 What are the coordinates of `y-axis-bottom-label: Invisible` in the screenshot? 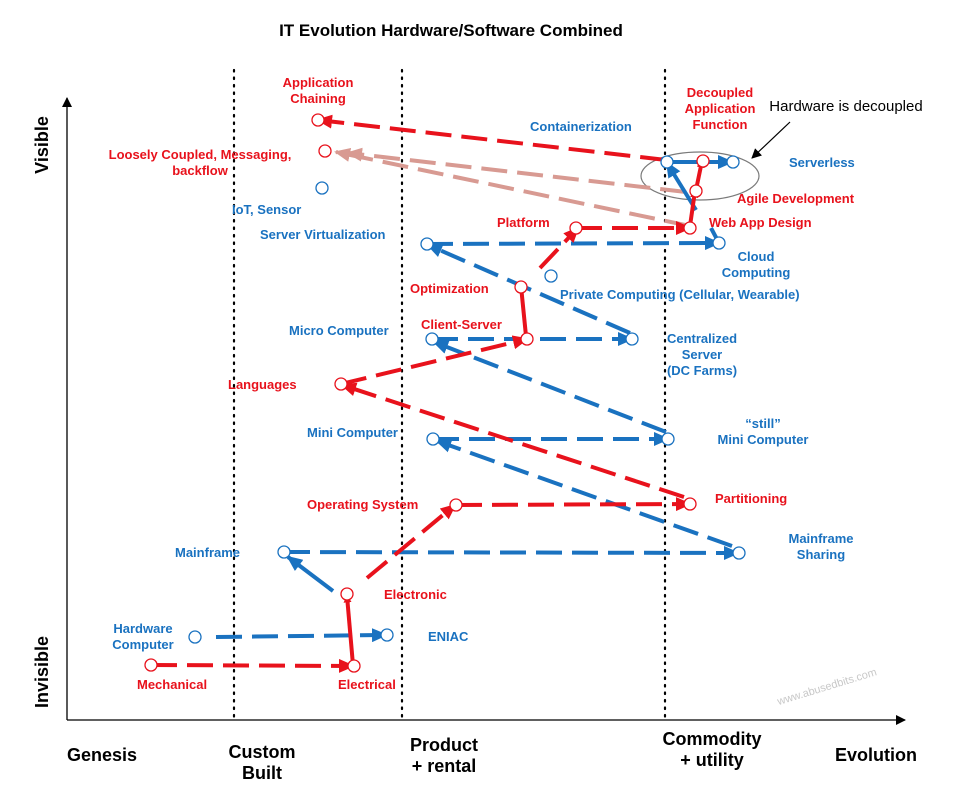 It's located at (42, 672).